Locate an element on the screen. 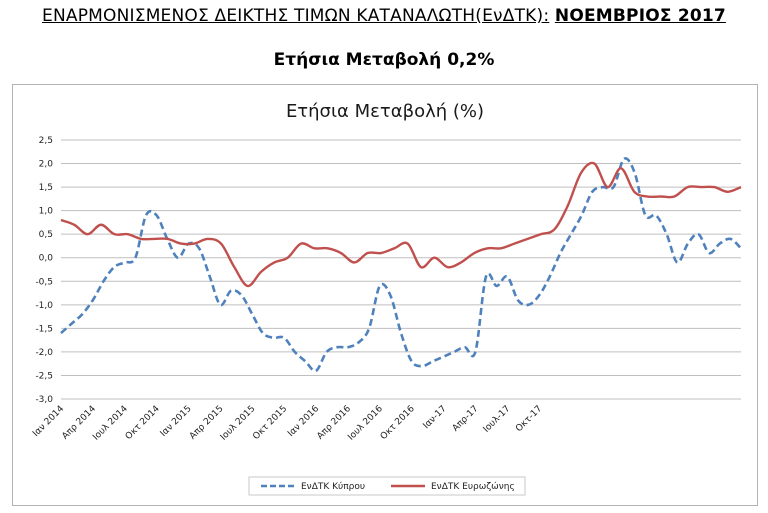 The image size is (768, 513). legend-item: ΕνΔΤΚ Κύπρου is located at coordinates (313, 486).